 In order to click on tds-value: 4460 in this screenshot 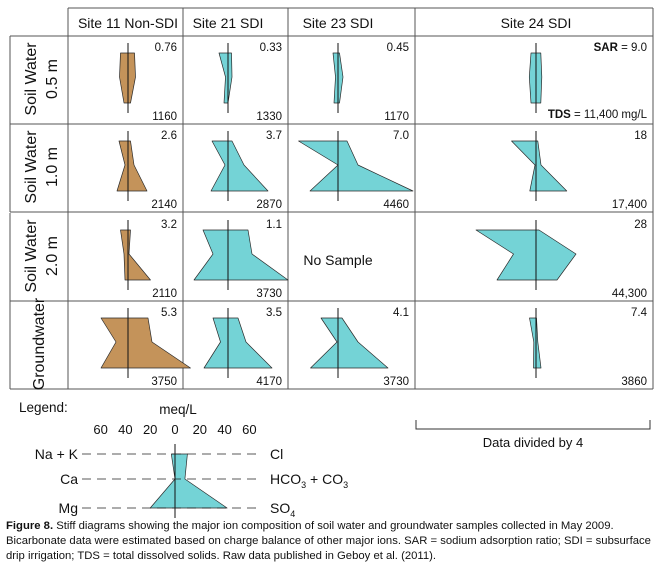, I will do `click(396, 205)`.